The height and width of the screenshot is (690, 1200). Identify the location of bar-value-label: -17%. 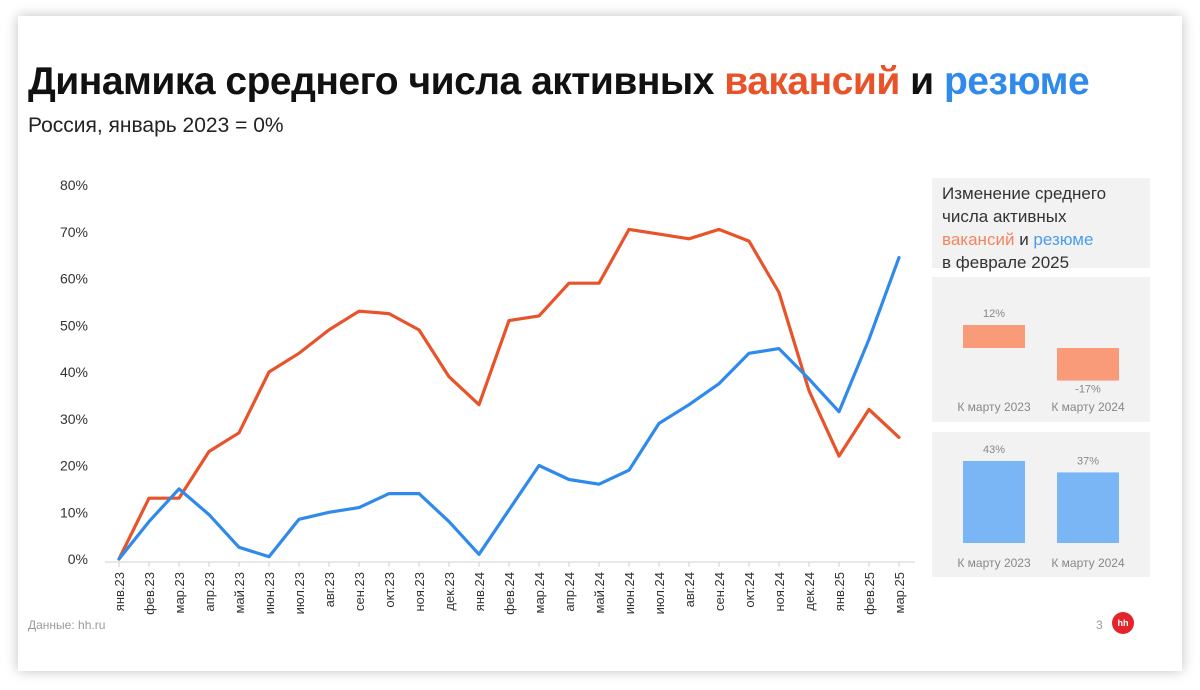
(1088, 390).